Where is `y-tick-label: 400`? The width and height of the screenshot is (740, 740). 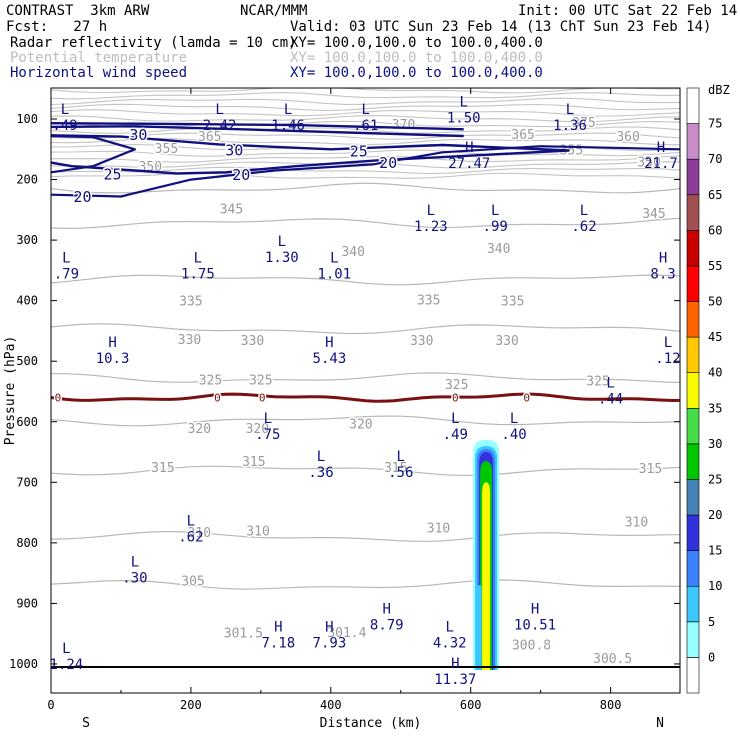
y-tick-label: 400 is located at coordinates (27, 301).